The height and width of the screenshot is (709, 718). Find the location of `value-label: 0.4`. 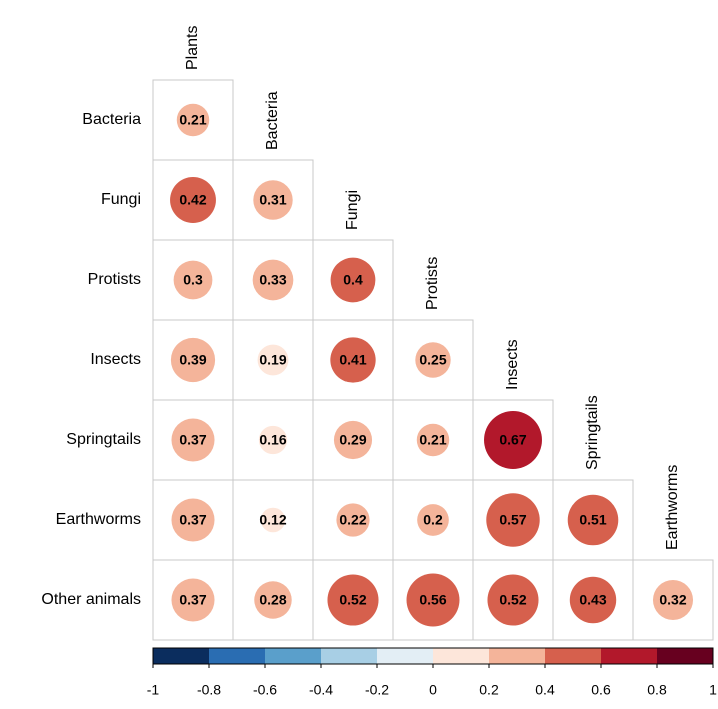

value-label: 0.4 is located at coordinates (353, 280).